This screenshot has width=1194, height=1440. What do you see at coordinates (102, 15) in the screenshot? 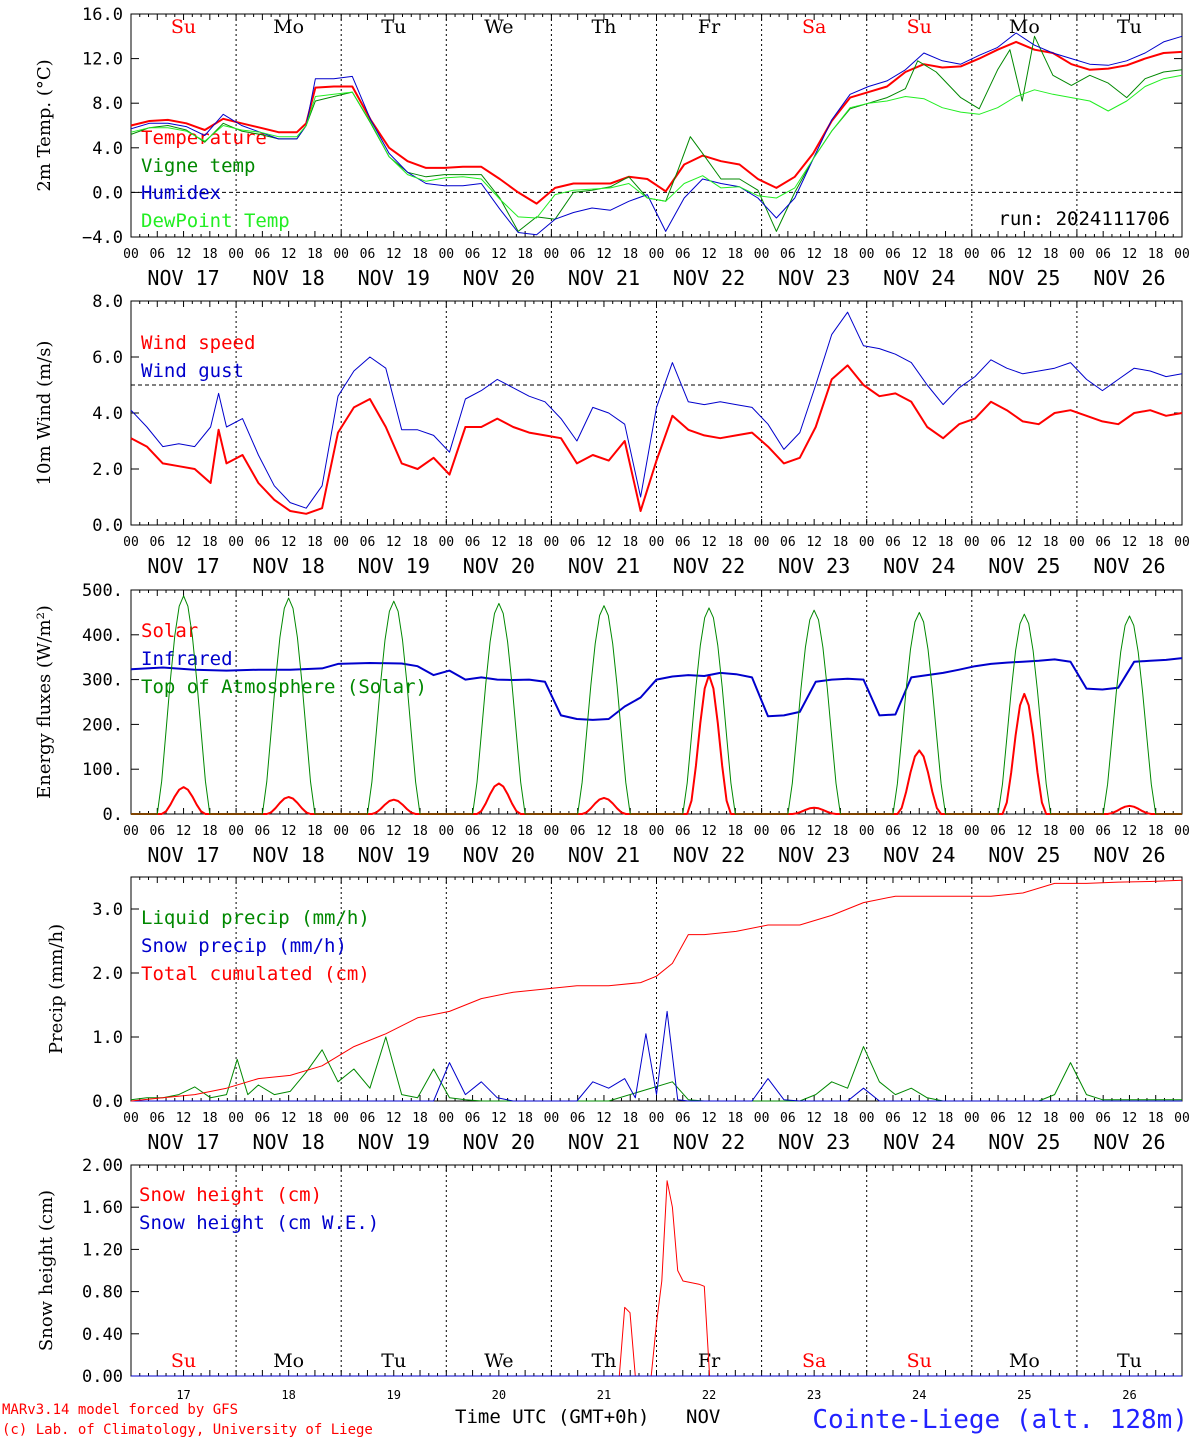
I see `y-tick-label: 16.0` at bounding box center [102, 15].